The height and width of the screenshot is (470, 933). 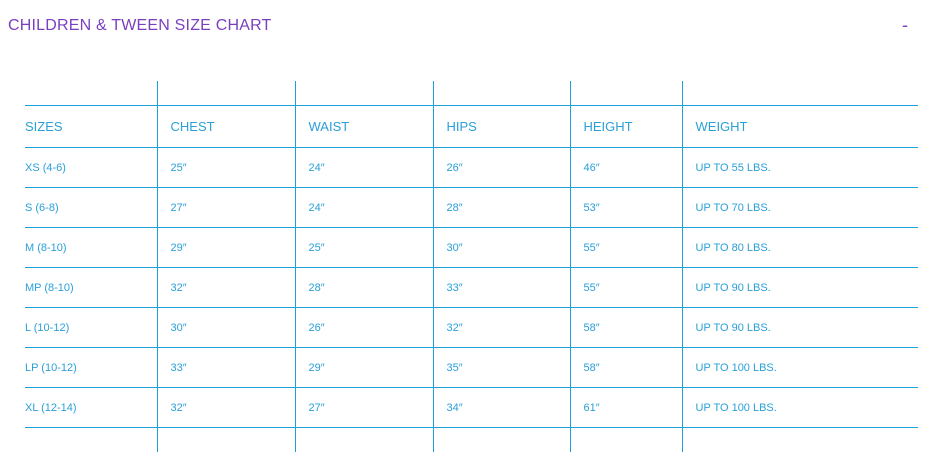 I want to click on cell-sizes: M (8-10), so click(x=46, y=247).